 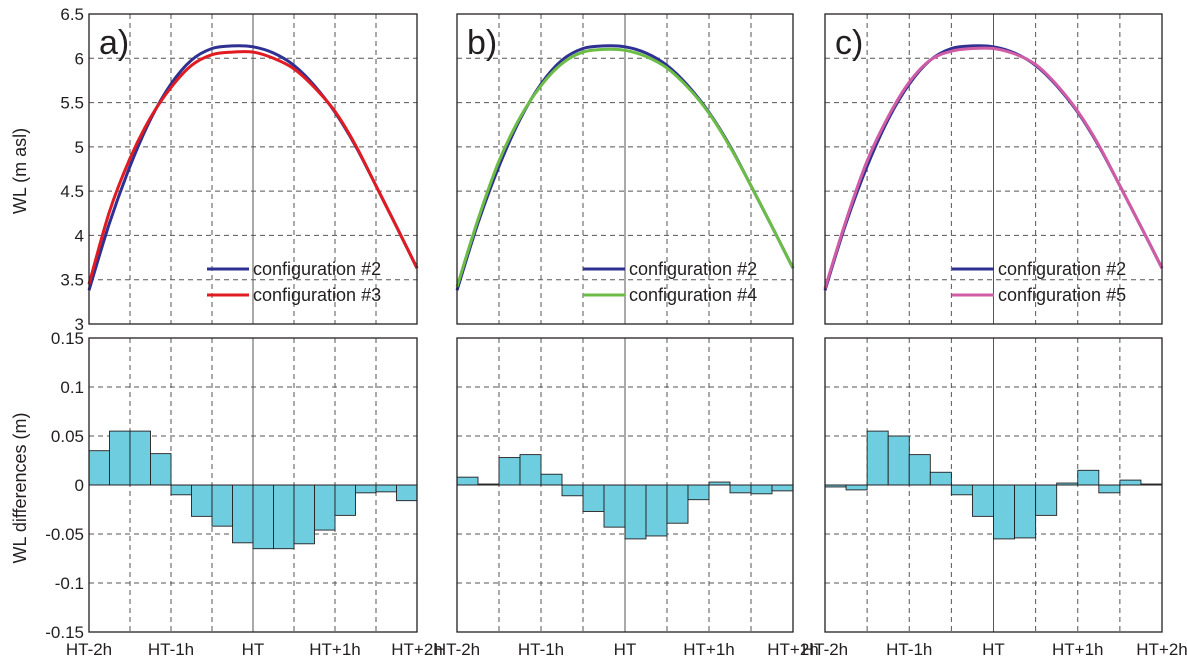 I want to click on top-y-tick-label: 3.5, so click(x=72, y=280).